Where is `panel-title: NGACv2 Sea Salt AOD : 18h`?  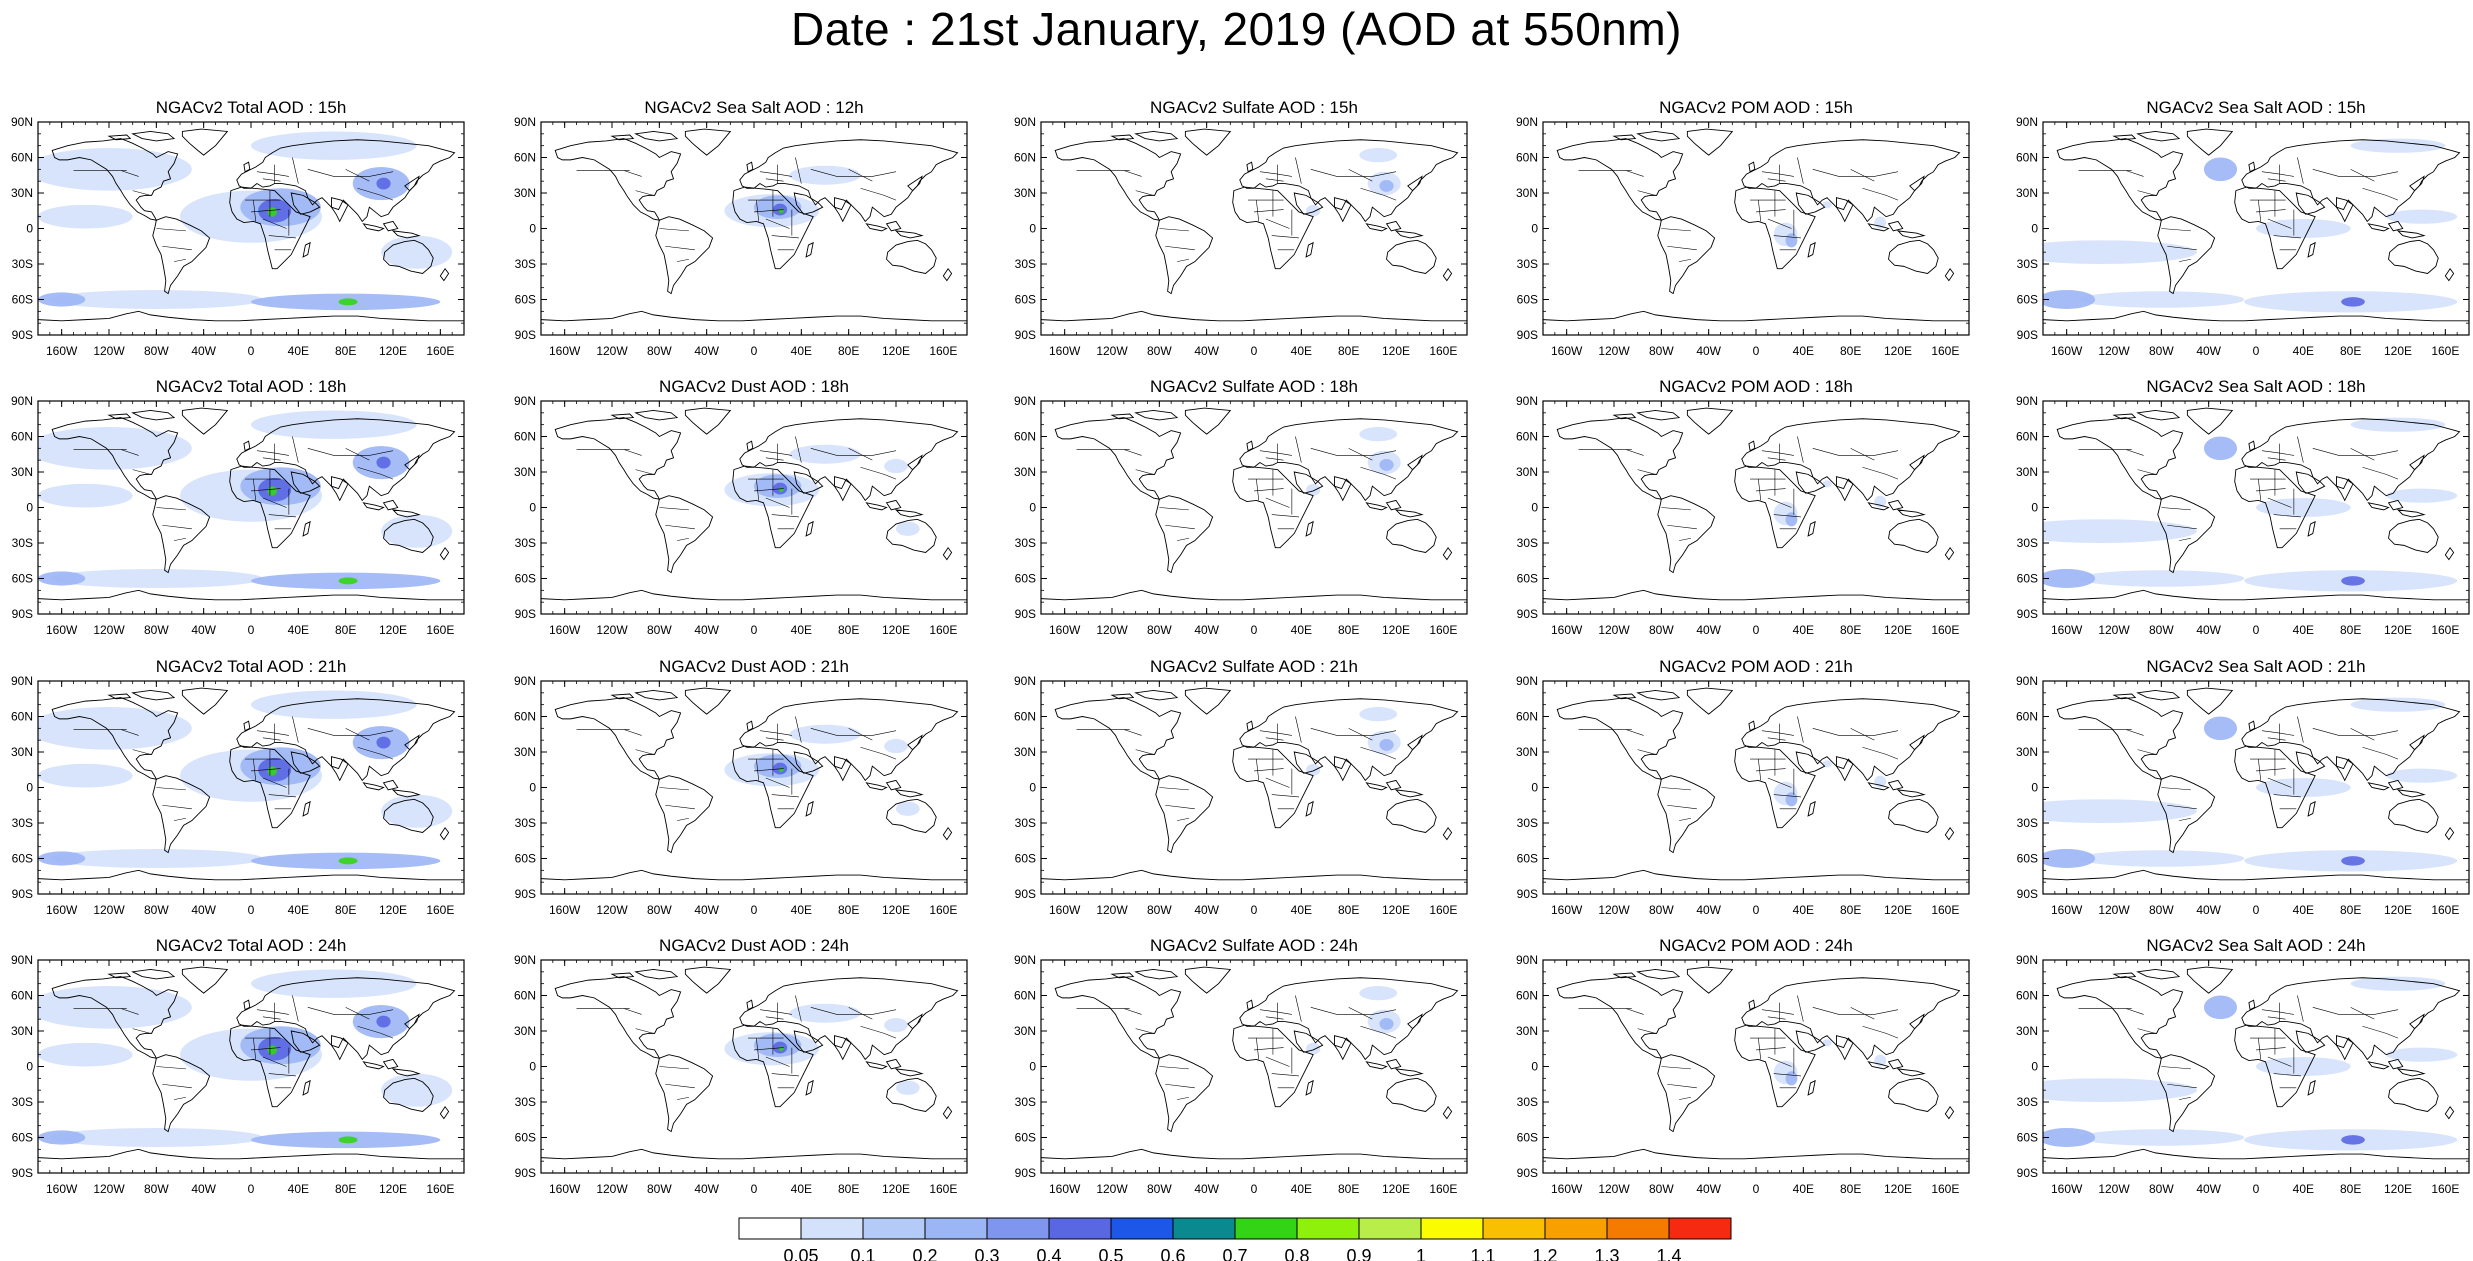 panel-title: NGACv2 Sea Salt AOD : 18h is located at coordinates (2255, 386).